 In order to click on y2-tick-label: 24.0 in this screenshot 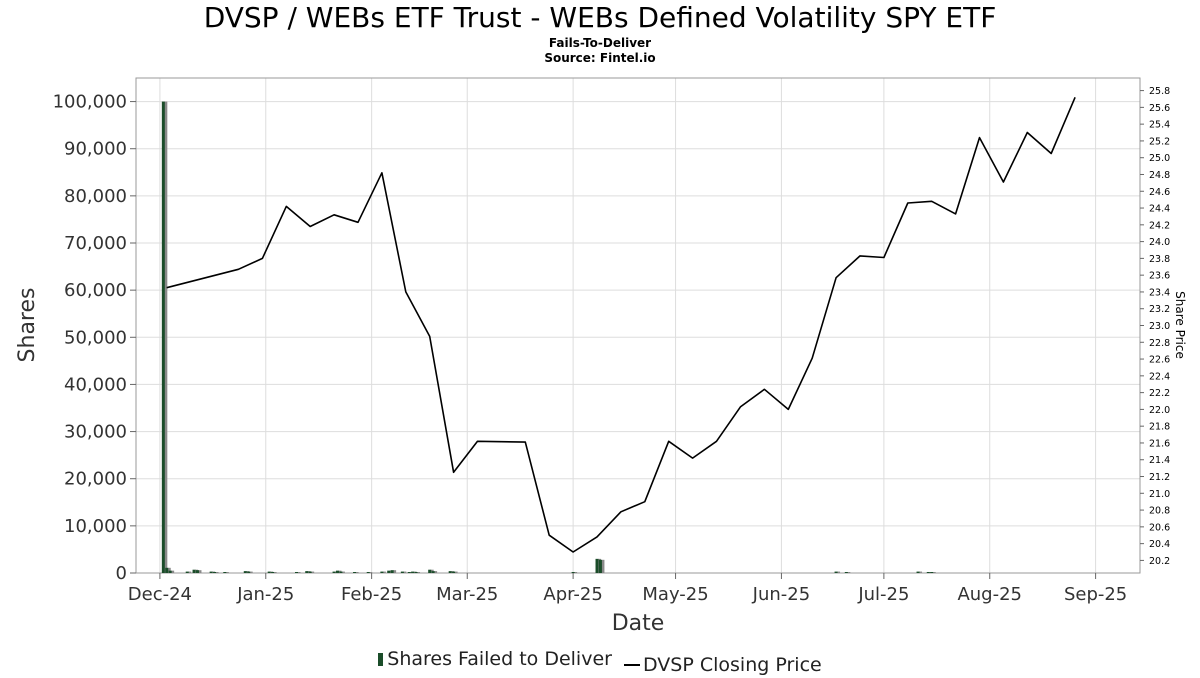, I will do `click(1159, 242)`.